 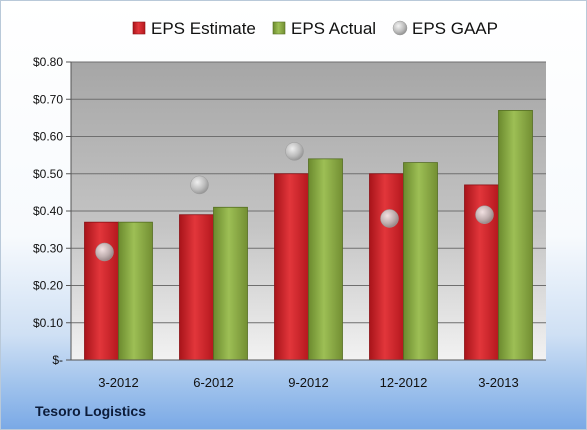 What do you see at coordinates (48, 248) in the screenshot?
I see `y-tick-label: $0.30` at bounding box center [48, 248].